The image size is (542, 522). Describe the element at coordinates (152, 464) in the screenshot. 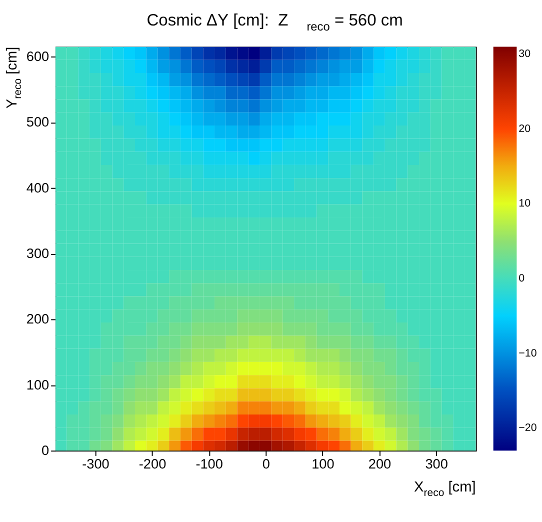

I see `x-tick-label: -200` at that location.